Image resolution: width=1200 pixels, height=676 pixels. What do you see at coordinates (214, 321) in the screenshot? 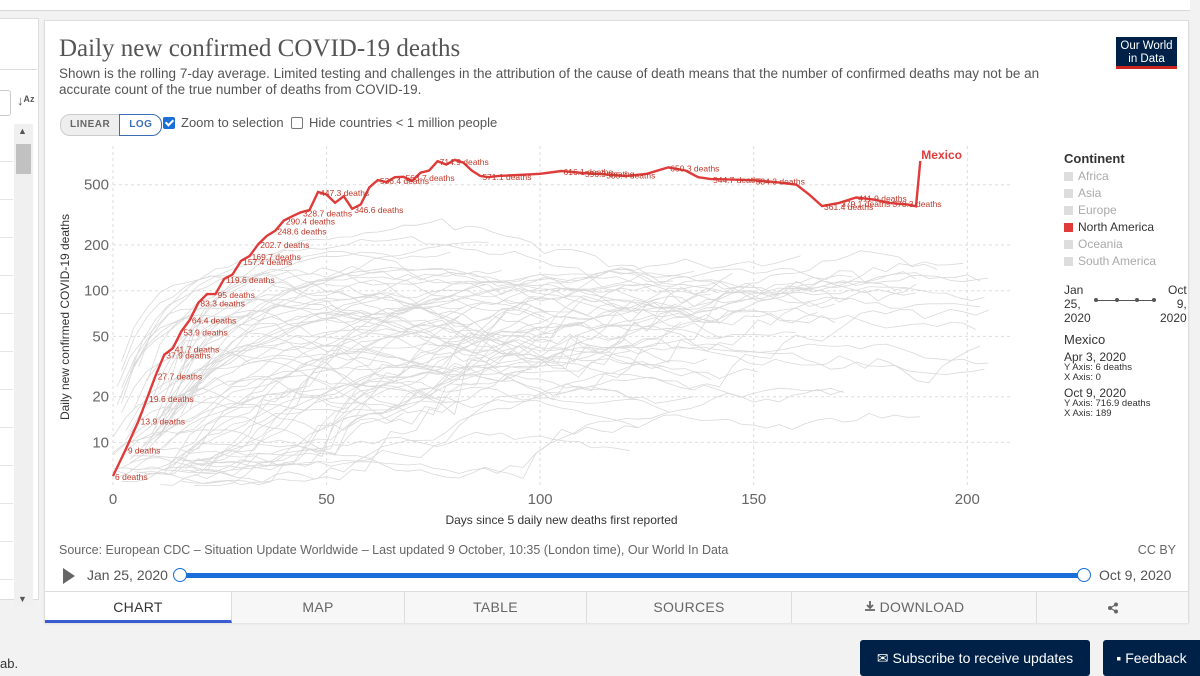
I see `data-label: 64.4 deaths` at bounding box center [214, 321].